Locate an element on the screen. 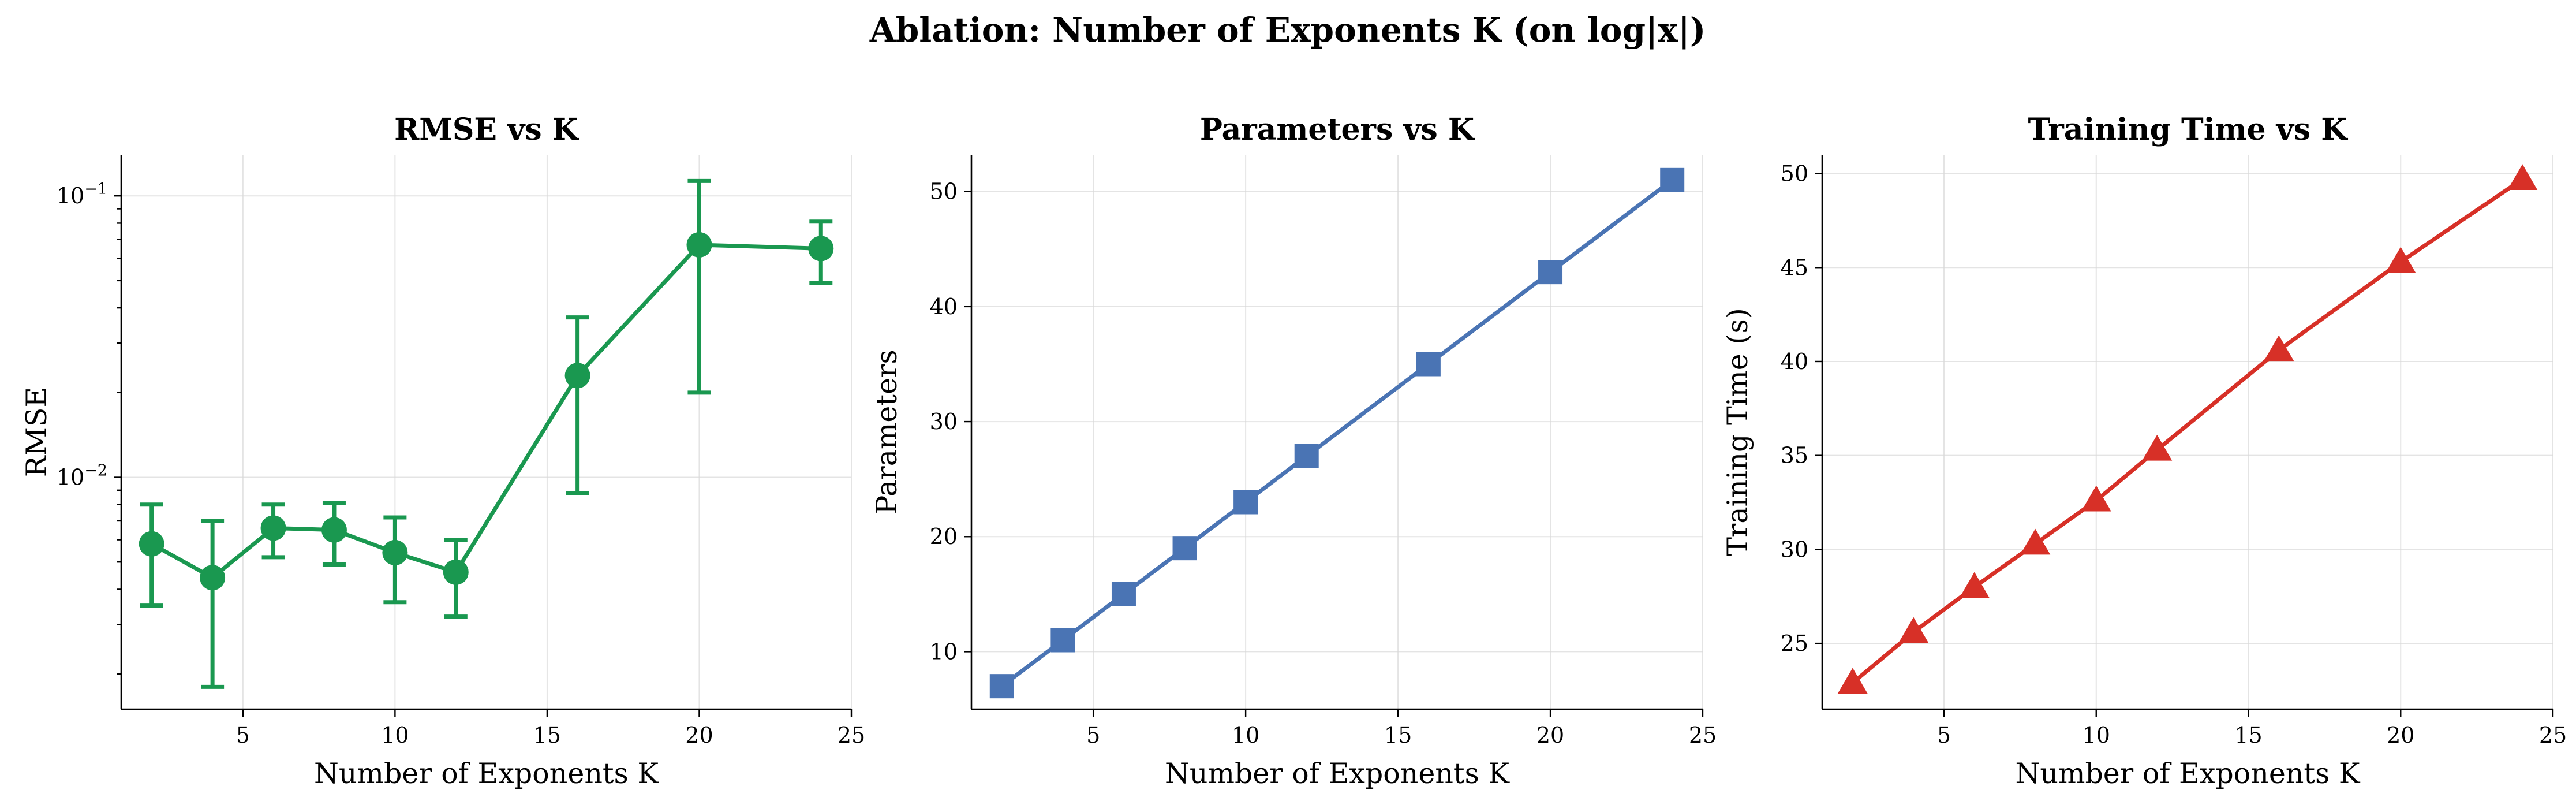 This screenshot has height=801, width=2576. y-tick-label: 20 is located at coordinates (944, 536).